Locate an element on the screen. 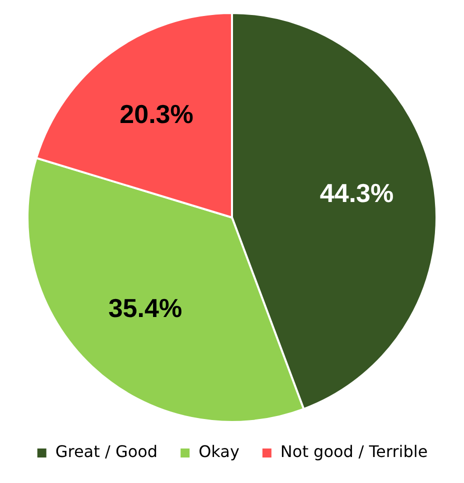 The height and width of the screenshot is (483, 464). data-label: 20.3% is located at coordinates (157, 113).